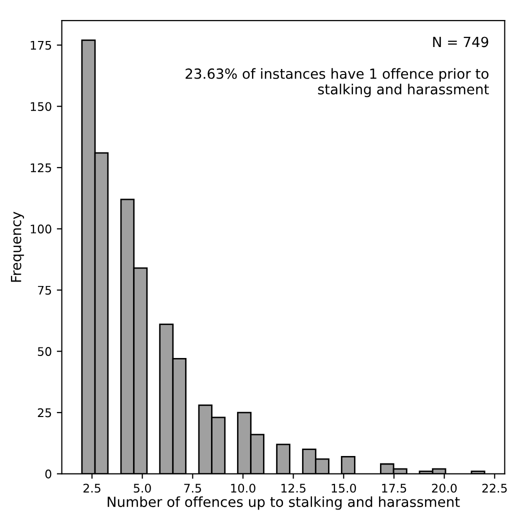 This screenshot has height=515, width=515. Describe the element at coordinates (41, 106) in the screenshot. I see `y-tick-label: 150` at that location.